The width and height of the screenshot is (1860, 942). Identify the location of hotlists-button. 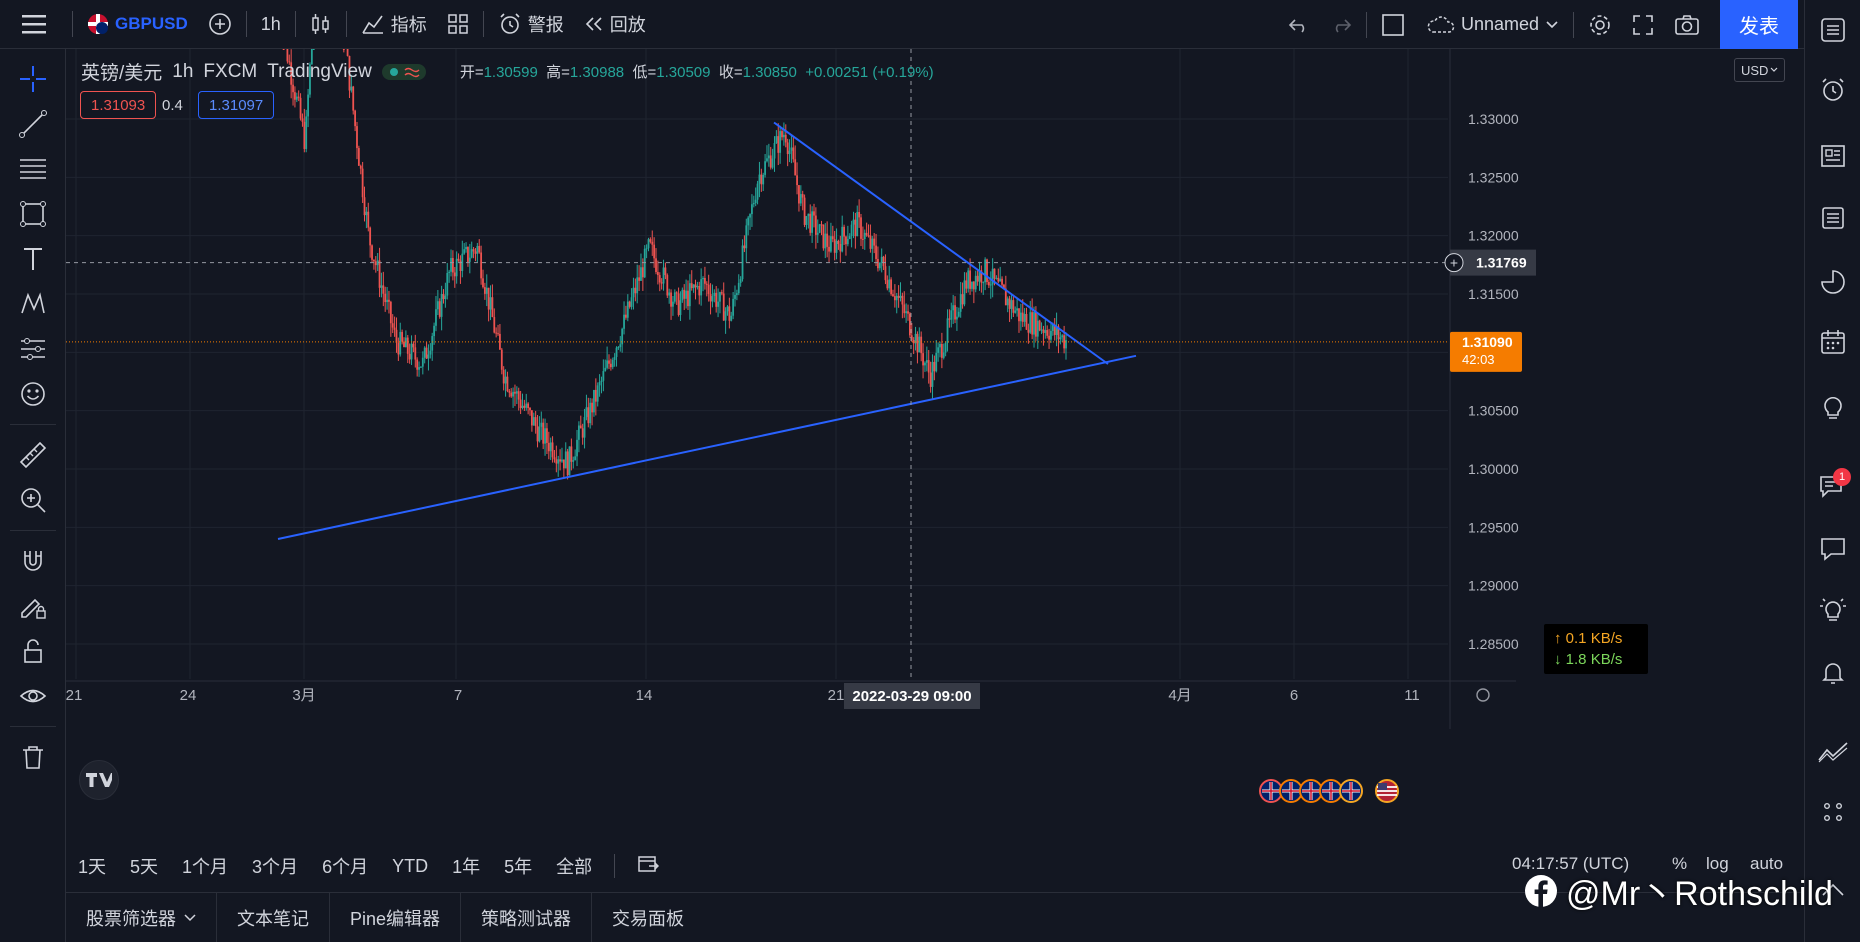
(1833, 282).